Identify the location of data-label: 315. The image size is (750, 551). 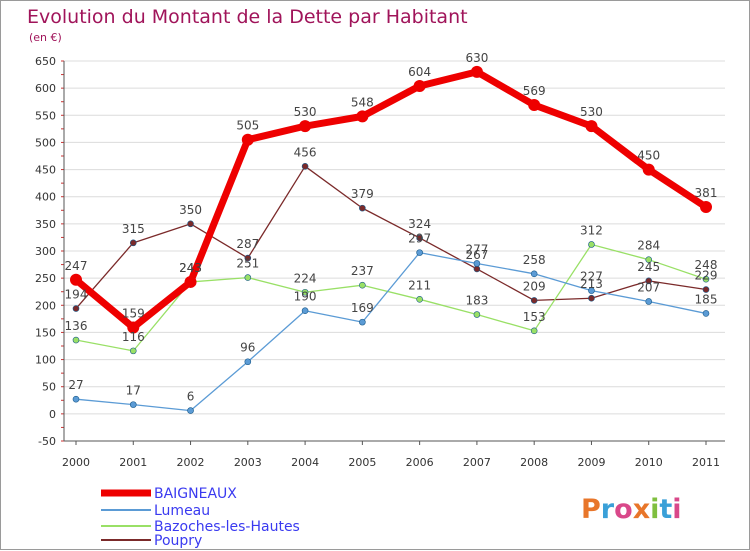
(133, 229).